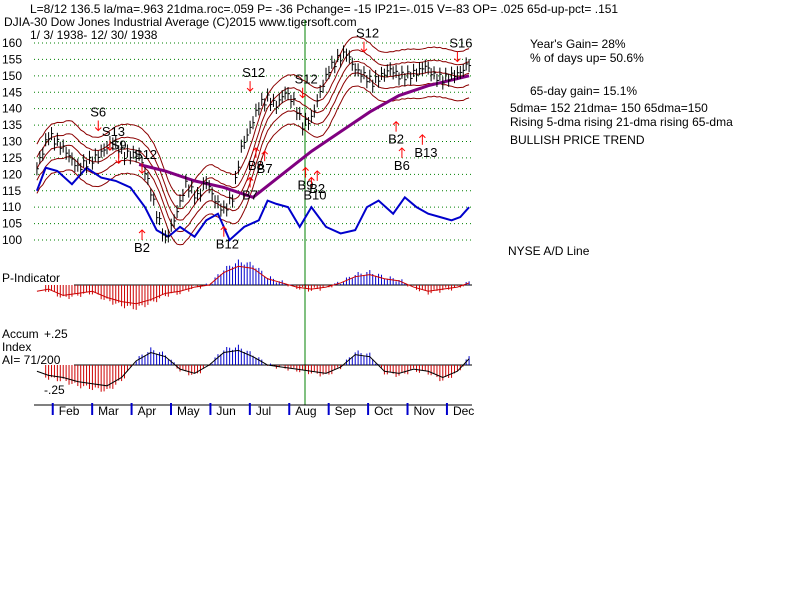 This screenshot has height=600, width=800. Describe the element at coordinates (463, 411) in the screenshot. I see `month-label: Dec` at that location.